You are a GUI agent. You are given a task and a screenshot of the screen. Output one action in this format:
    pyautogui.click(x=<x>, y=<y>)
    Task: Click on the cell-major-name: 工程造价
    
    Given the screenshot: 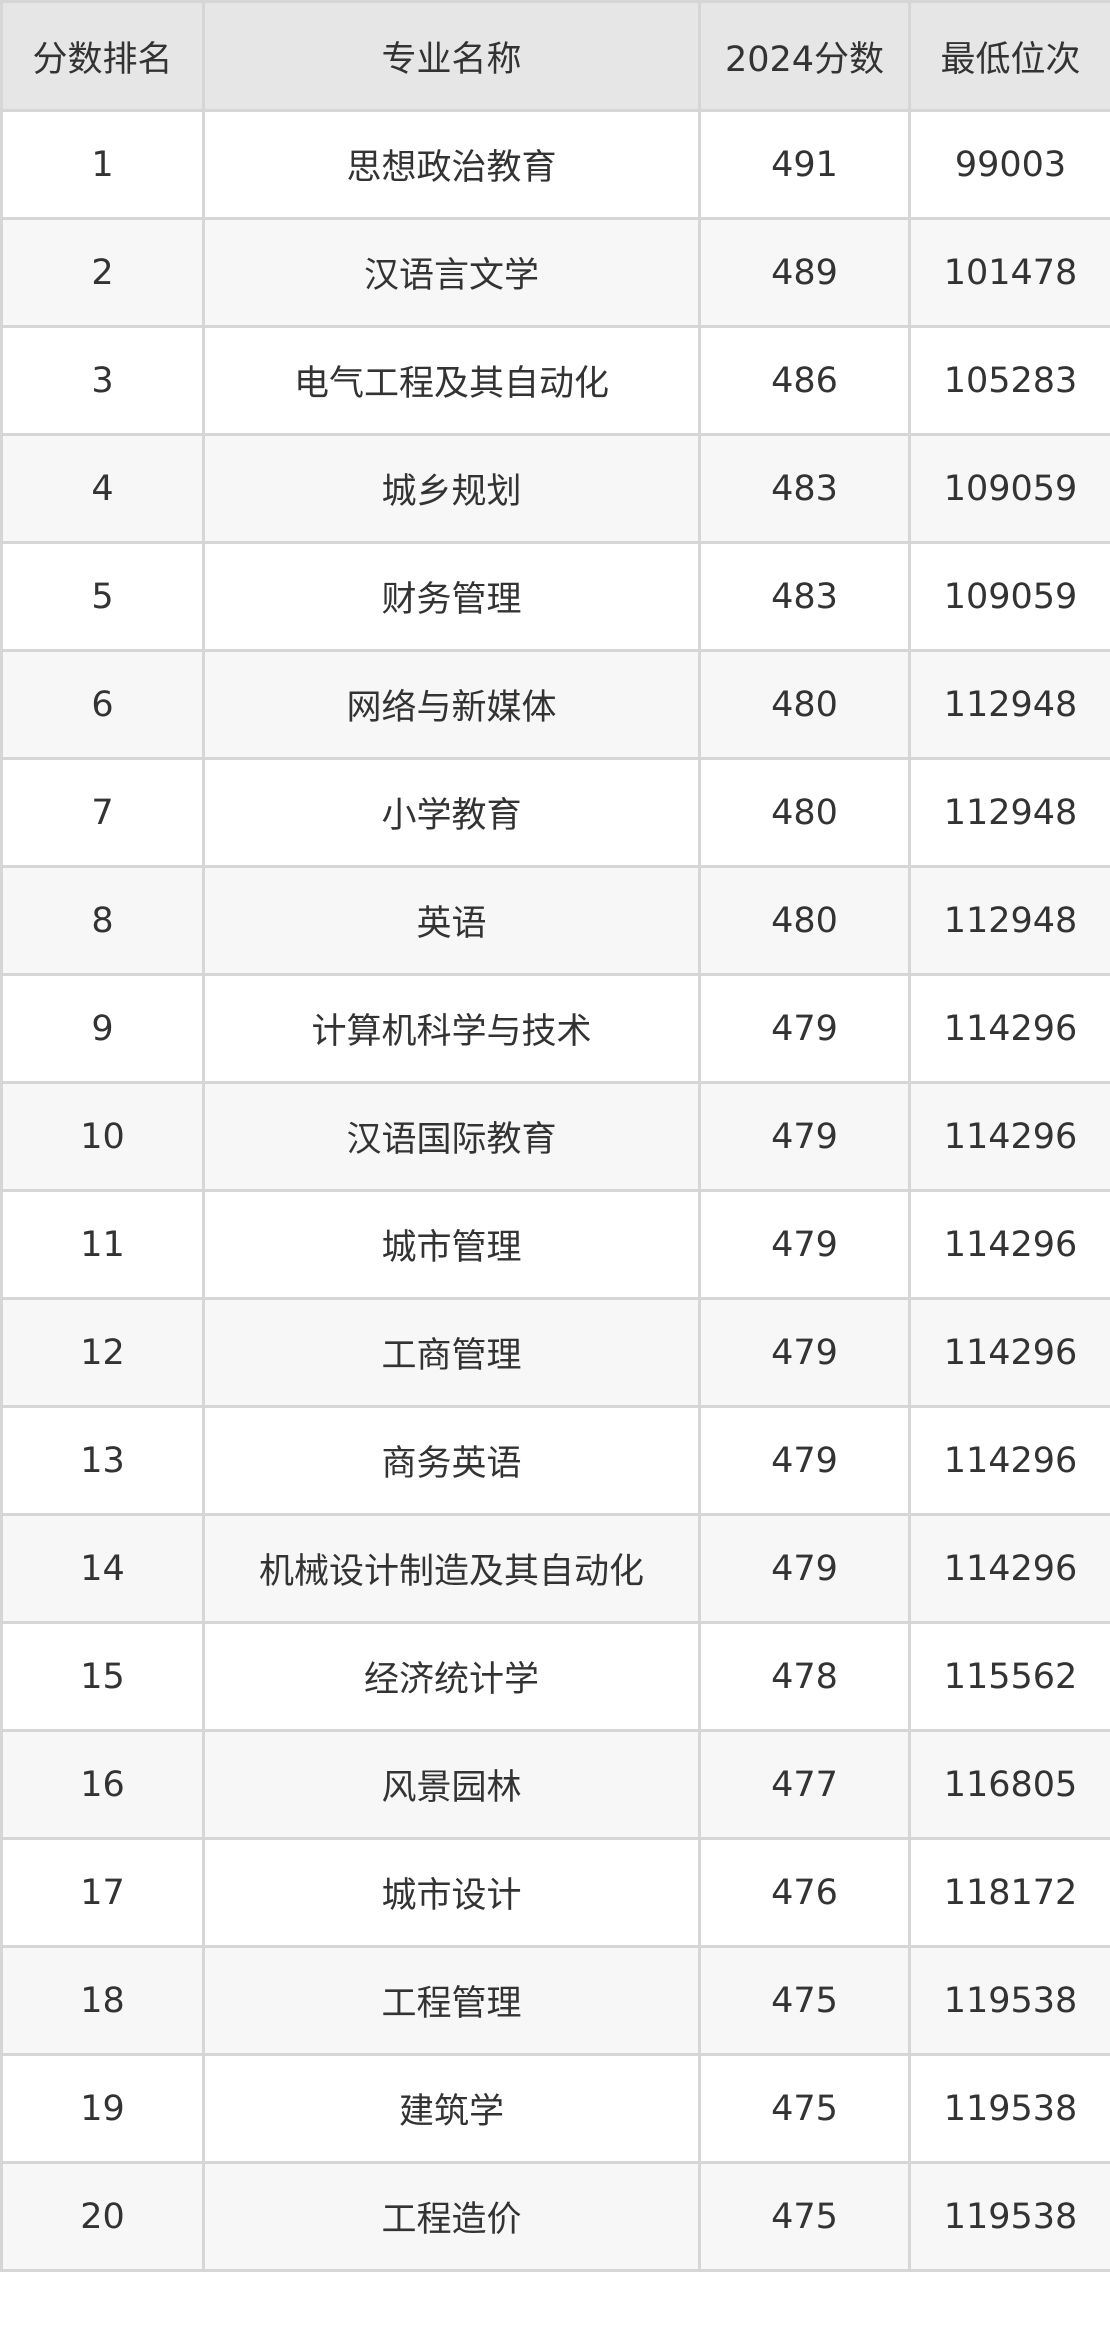 What is the action you would take?
    pyautogui.click(x=451, y=2216)
    